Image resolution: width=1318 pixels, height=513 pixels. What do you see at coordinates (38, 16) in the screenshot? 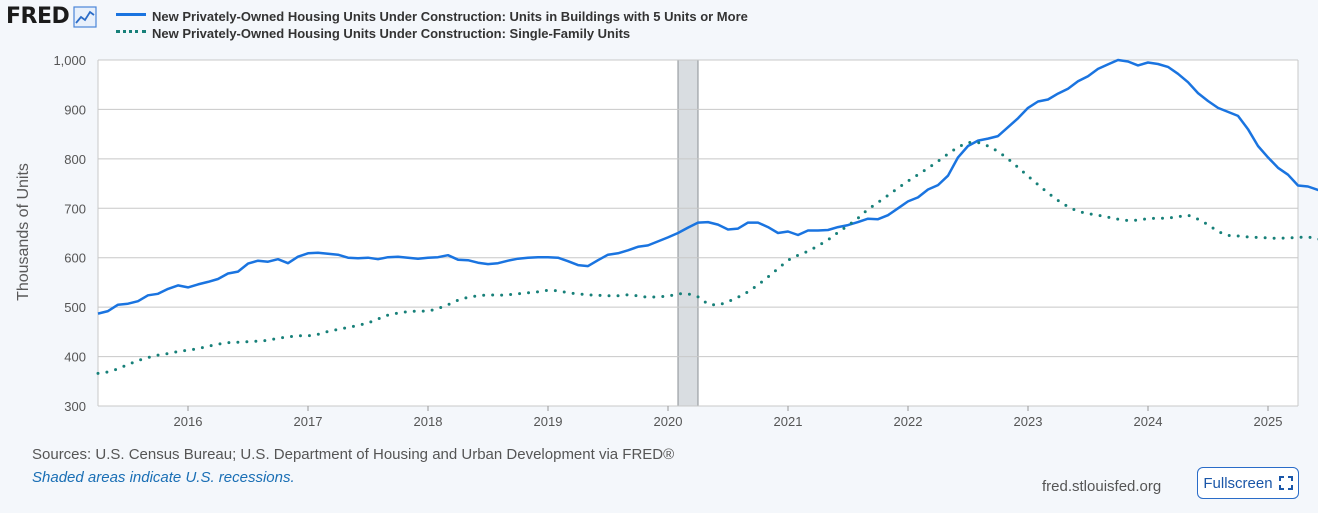
I see `fred-logo-text: FRED` at bounding box center [38, 16].